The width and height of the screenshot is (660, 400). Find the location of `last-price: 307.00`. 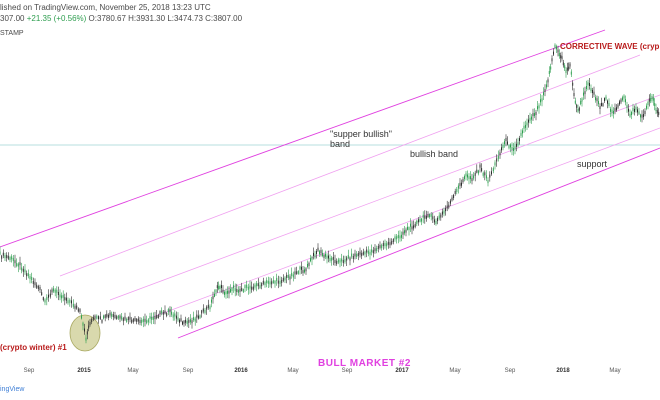

last-price: 307.00 is located at coordinates (12, 18).